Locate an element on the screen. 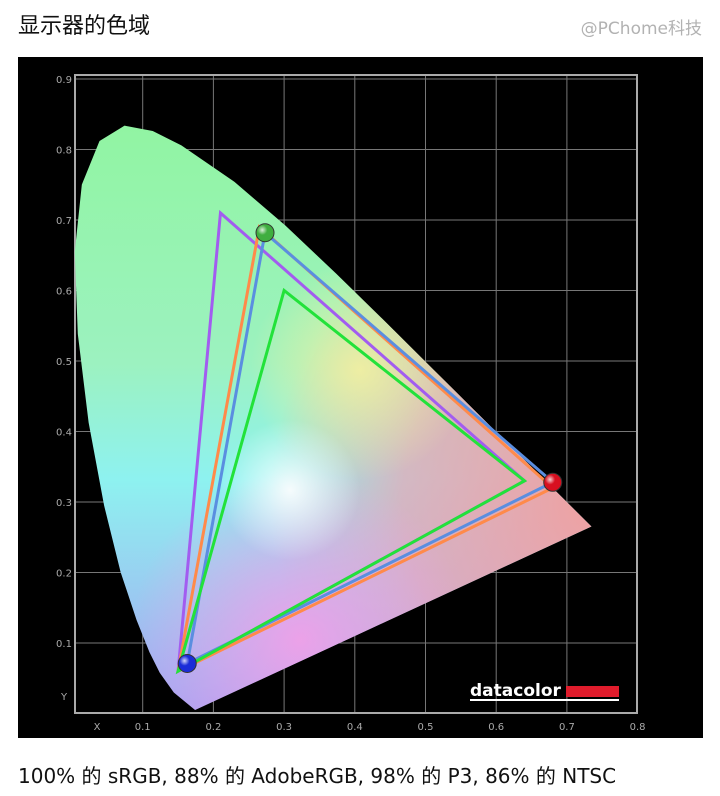 The width and height of the screenshot is (720, 796). y-tick-label: 0.5 is located at coordinates (64, 362).